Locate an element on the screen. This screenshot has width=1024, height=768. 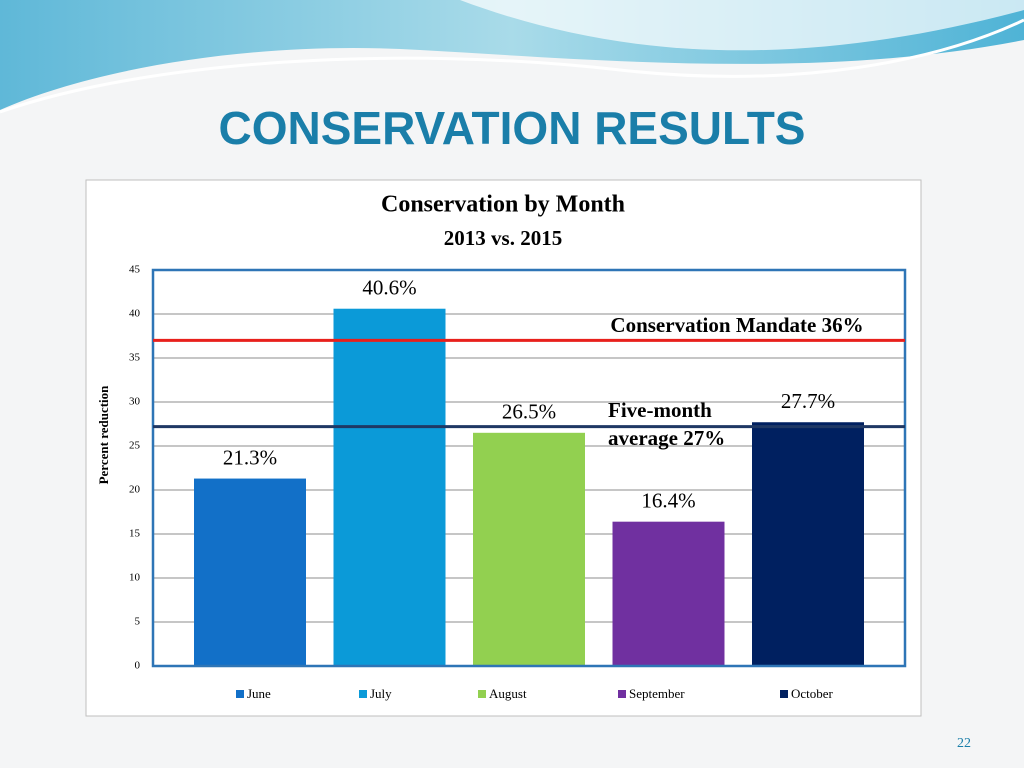
legend-label: October is located at coordinates (812, 693).